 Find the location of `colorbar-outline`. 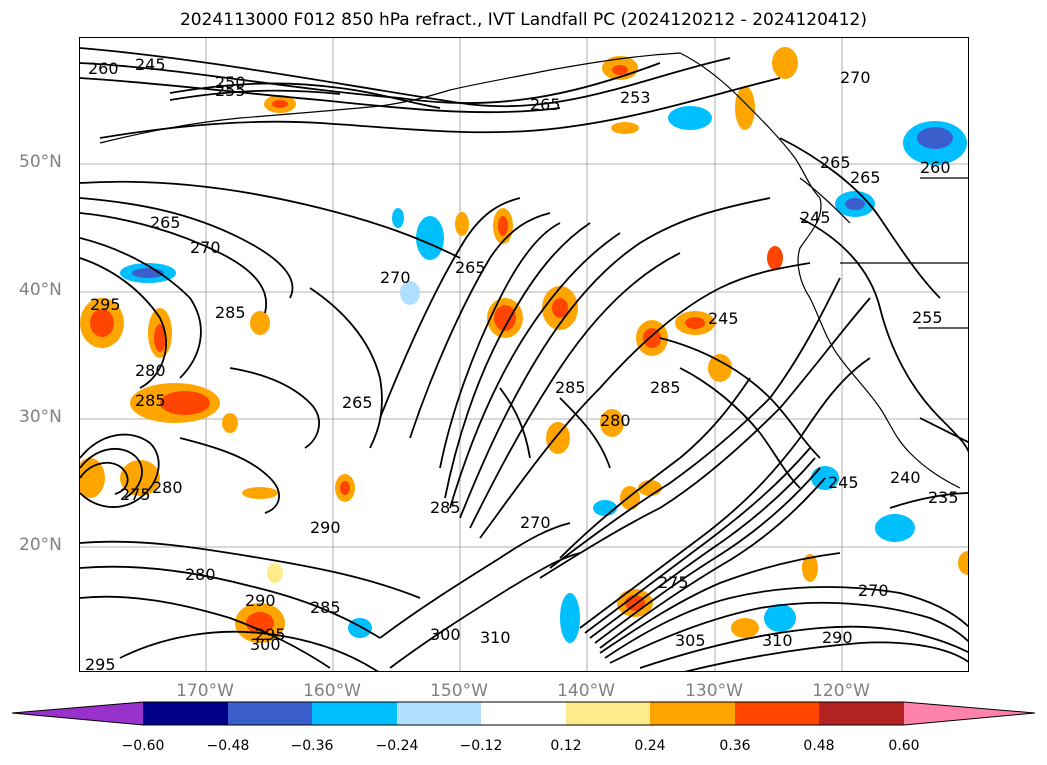

colorbar-outline is located at coordinates (523, 713).